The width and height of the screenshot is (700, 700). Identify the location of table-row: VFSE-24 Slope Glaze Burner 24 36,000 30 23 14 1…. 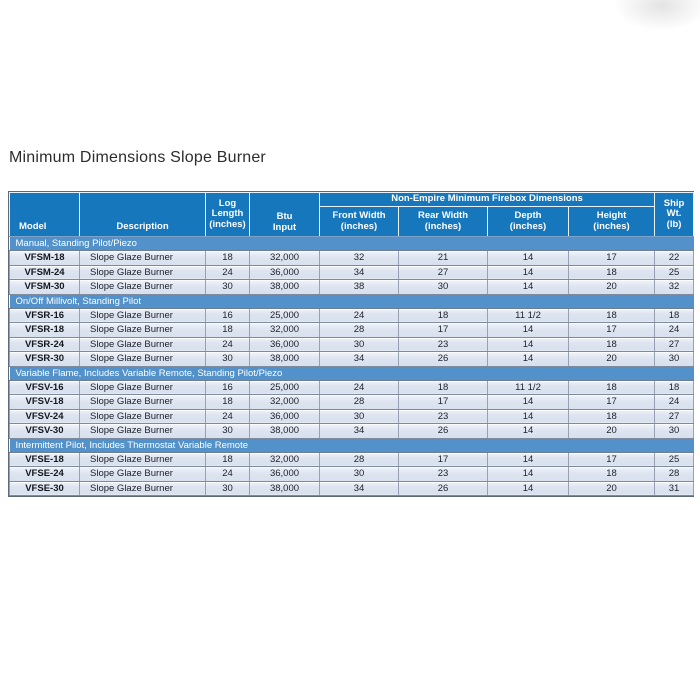
(352, 474).